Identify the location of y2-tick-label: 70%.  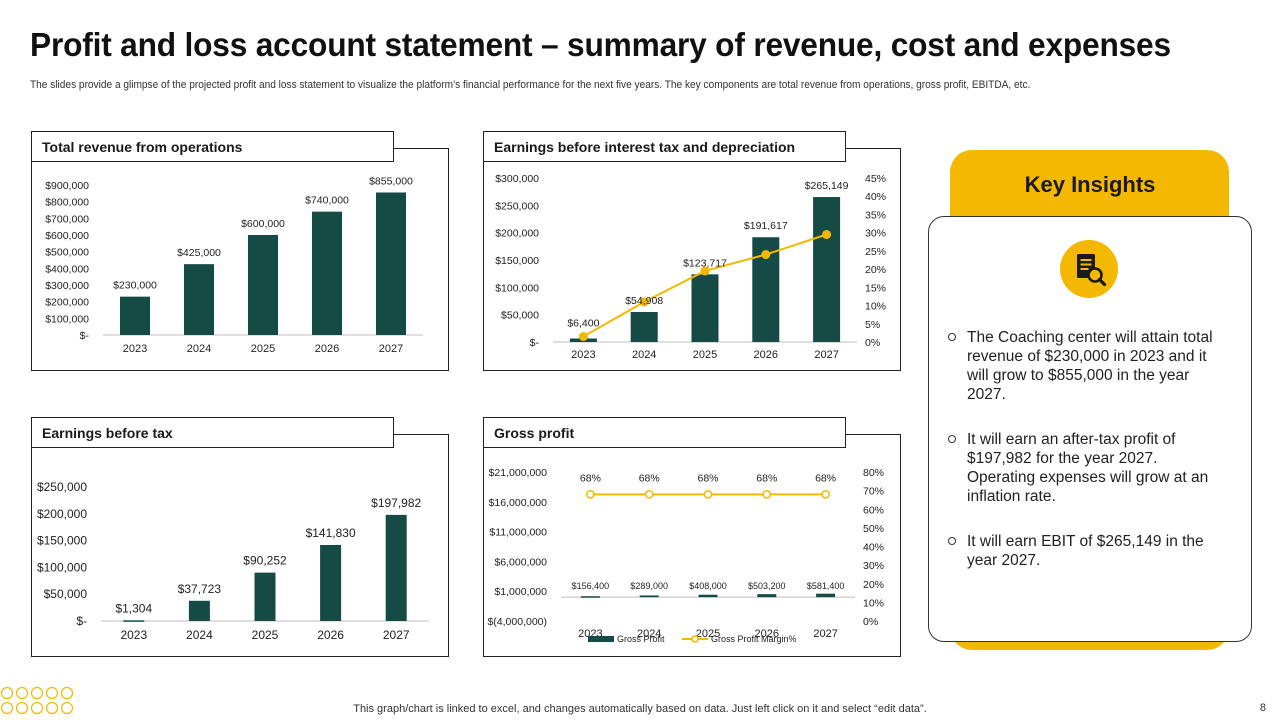
(873, 492).